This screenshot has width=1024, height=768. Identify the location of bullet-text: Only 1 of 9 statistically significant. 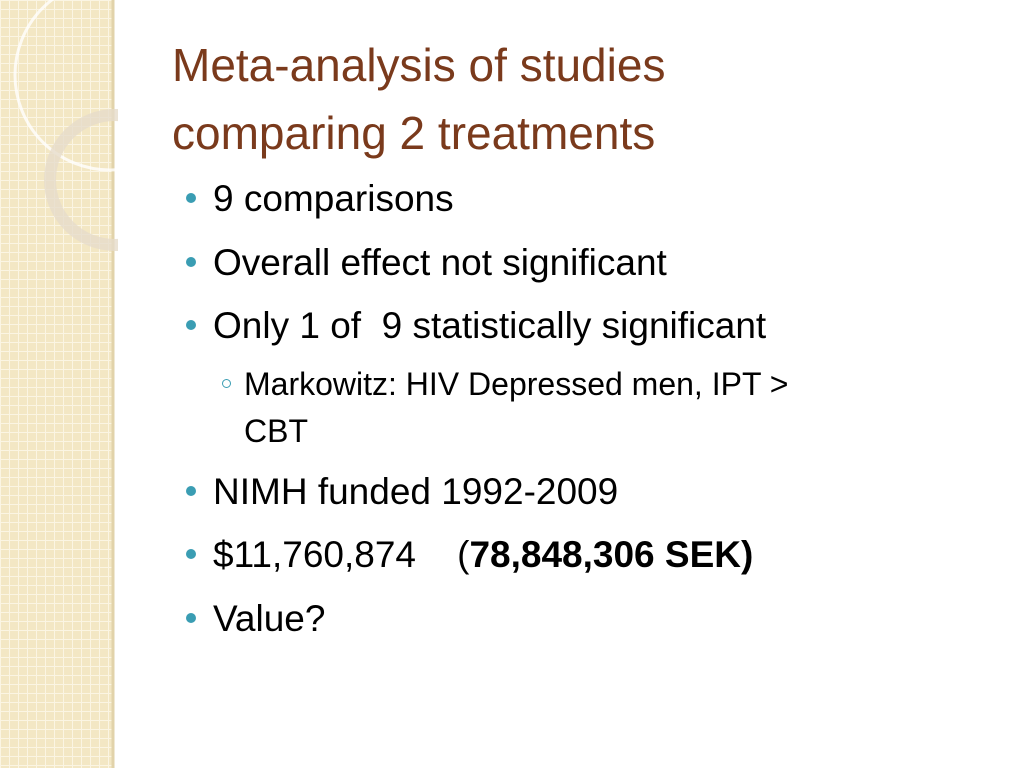
(490, 325).